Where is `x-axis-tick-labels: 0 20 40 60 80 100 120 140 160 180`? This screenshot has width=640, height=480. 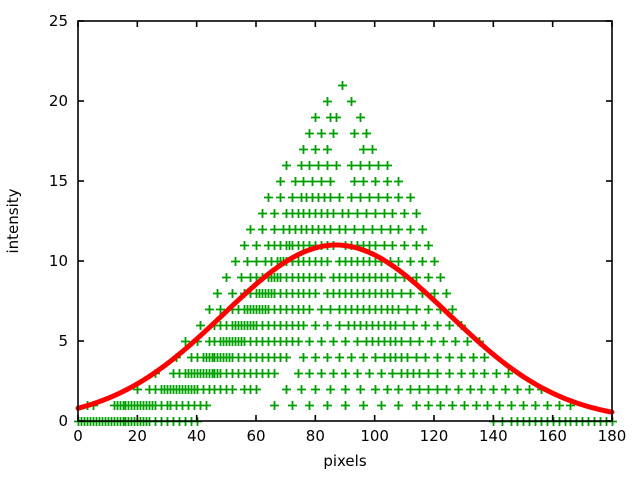
x-axis-tick-labels: 0 20 40 60 80 100 120 140 160 180 is located at coordinates (349, 436).